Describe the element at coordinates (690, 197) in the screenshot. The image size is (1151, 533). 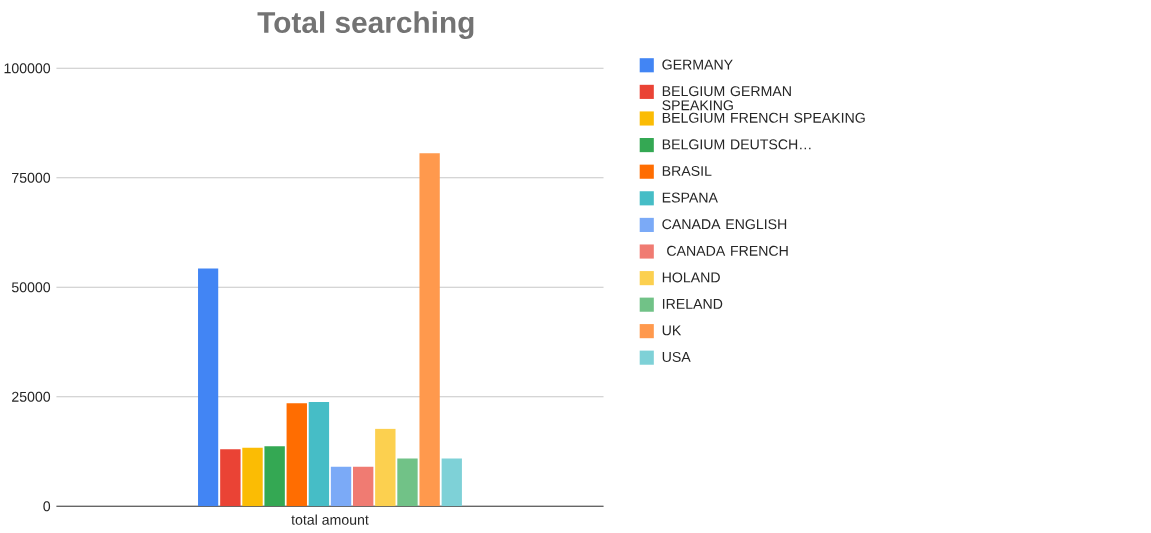
I see `legend-label: ESPANA` at that location.